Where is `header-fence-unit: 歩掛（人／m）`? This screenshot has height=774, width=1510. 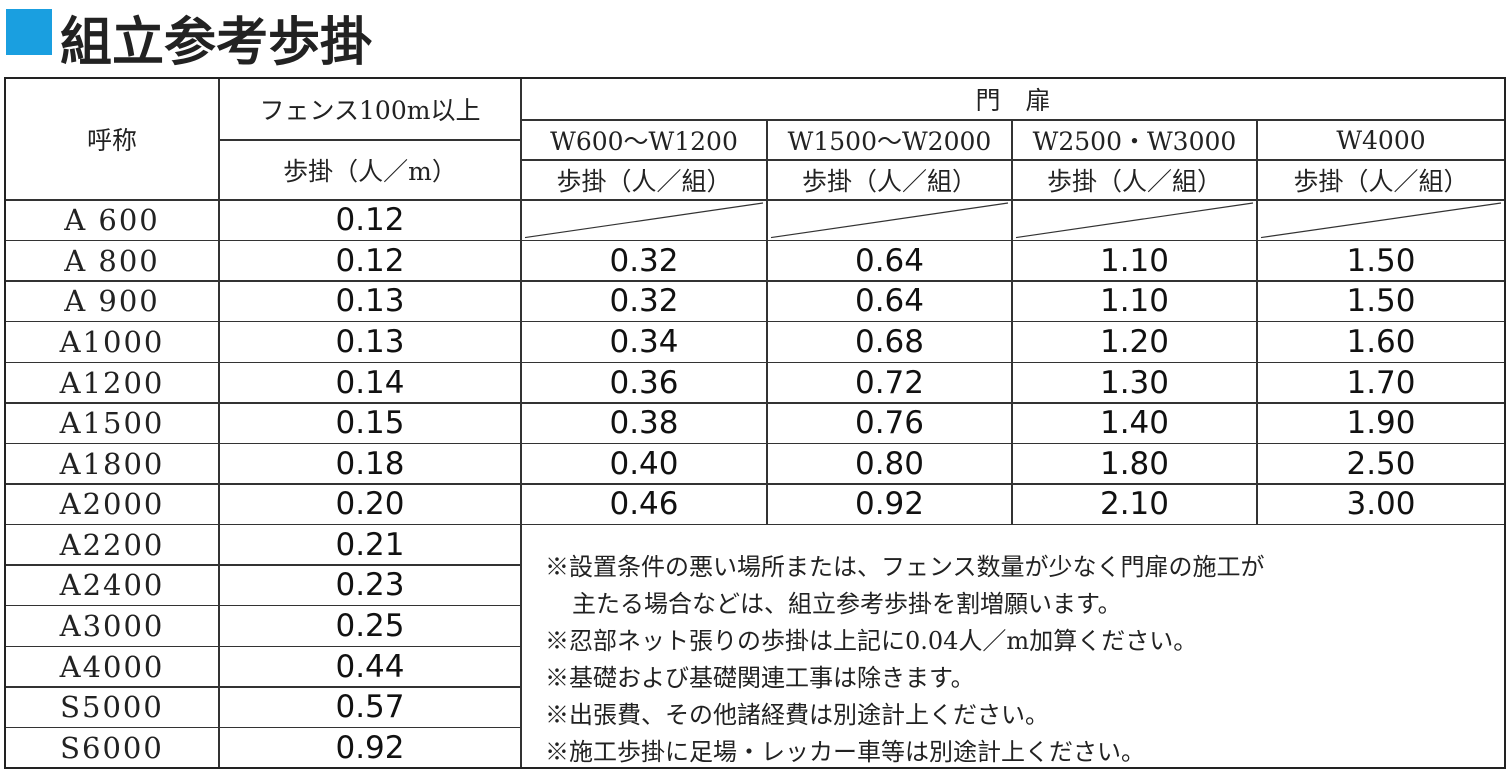 header-fence-unit: 歩掛（人／m） is located at coordinates (370, 170).